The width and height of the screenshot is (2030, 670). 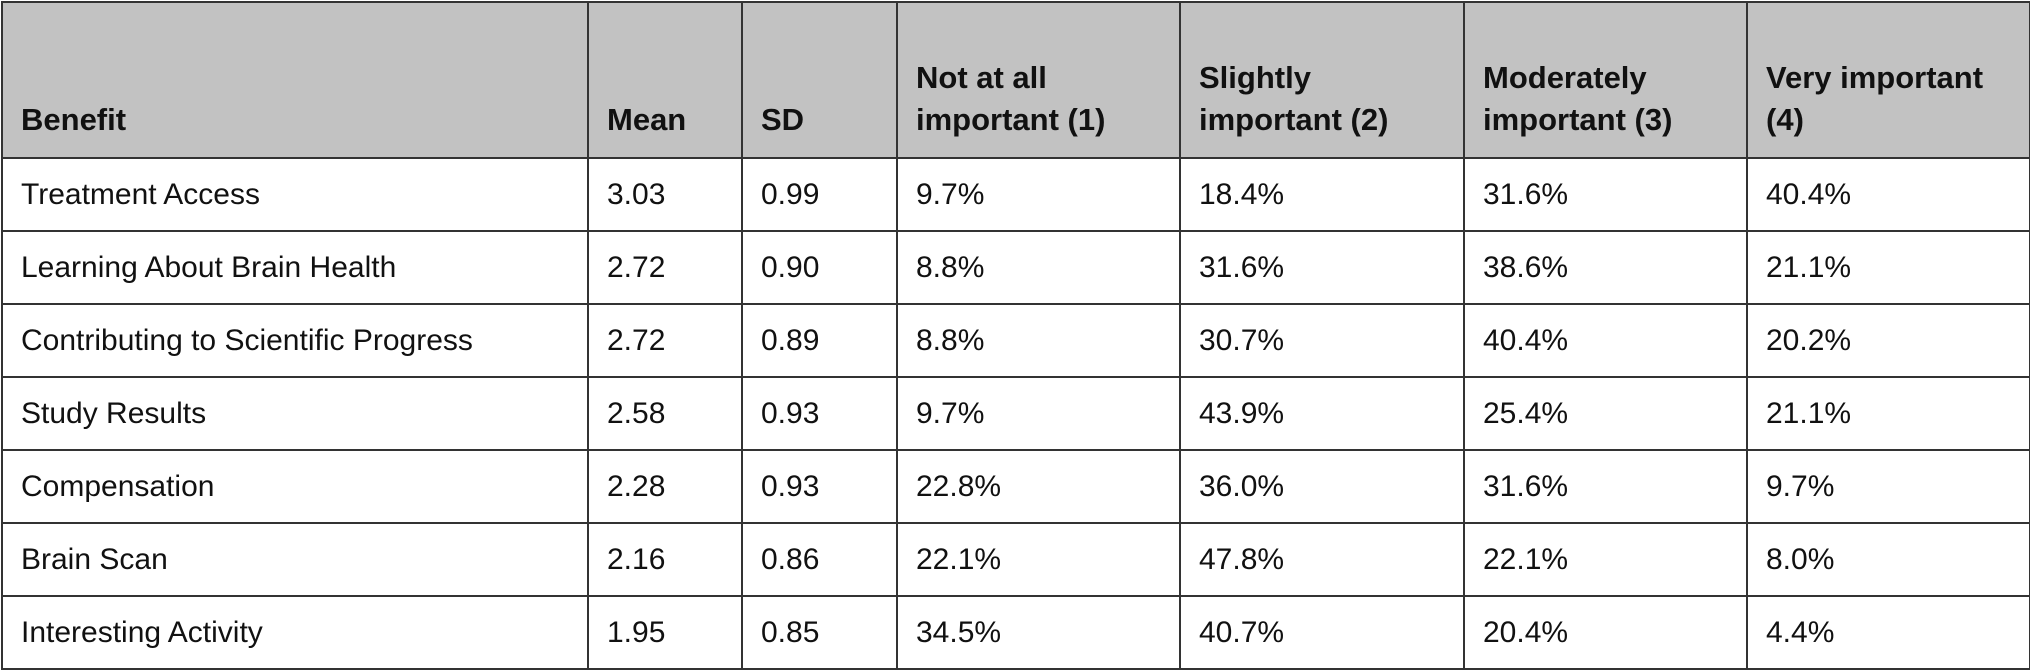 What do you see at coordinates (1322, 80) in the screenshot?
I see `header-cell: Slightly important (2)` at bounding box center [1322, 80].